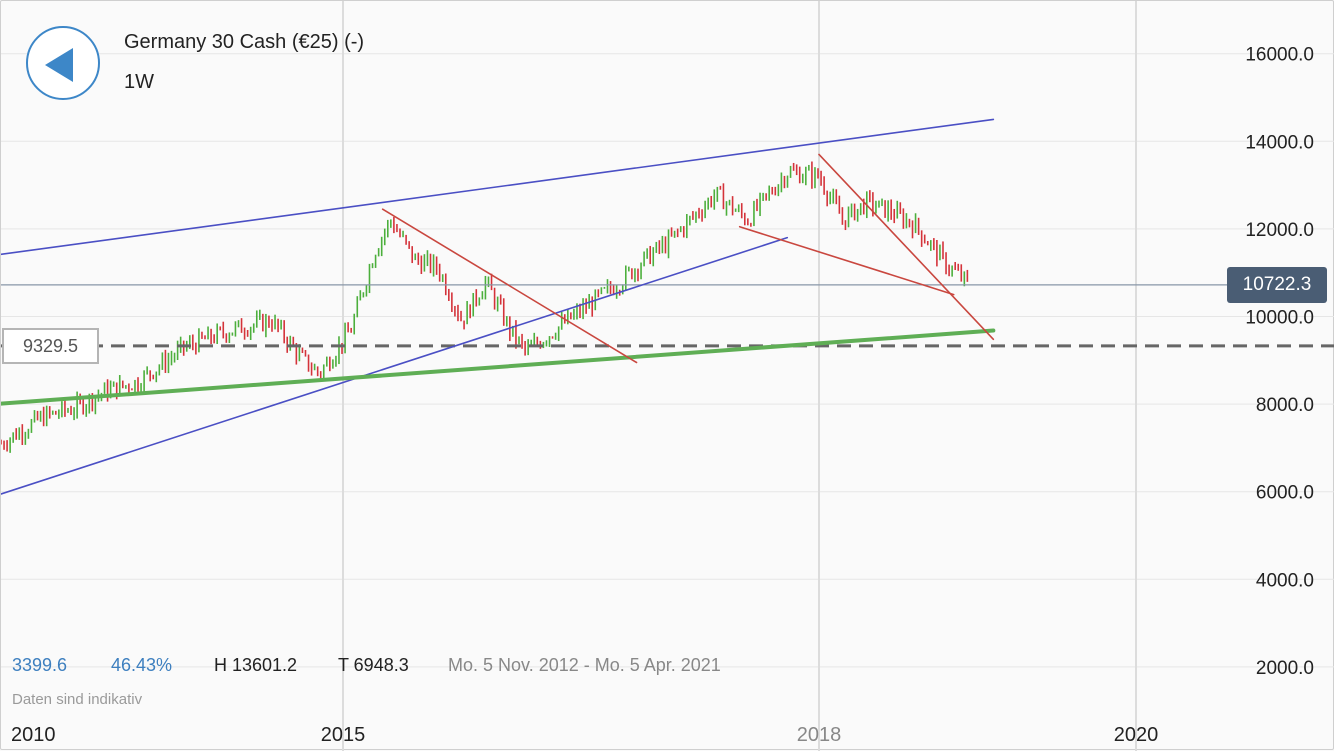 Image resolution: width=1334 pixels, height=751 pixels. What do you see at coordinates (50, 346) in the screenshot?
I see `horizontal-level-label: 9329.5` at bounding box center [50, 346].